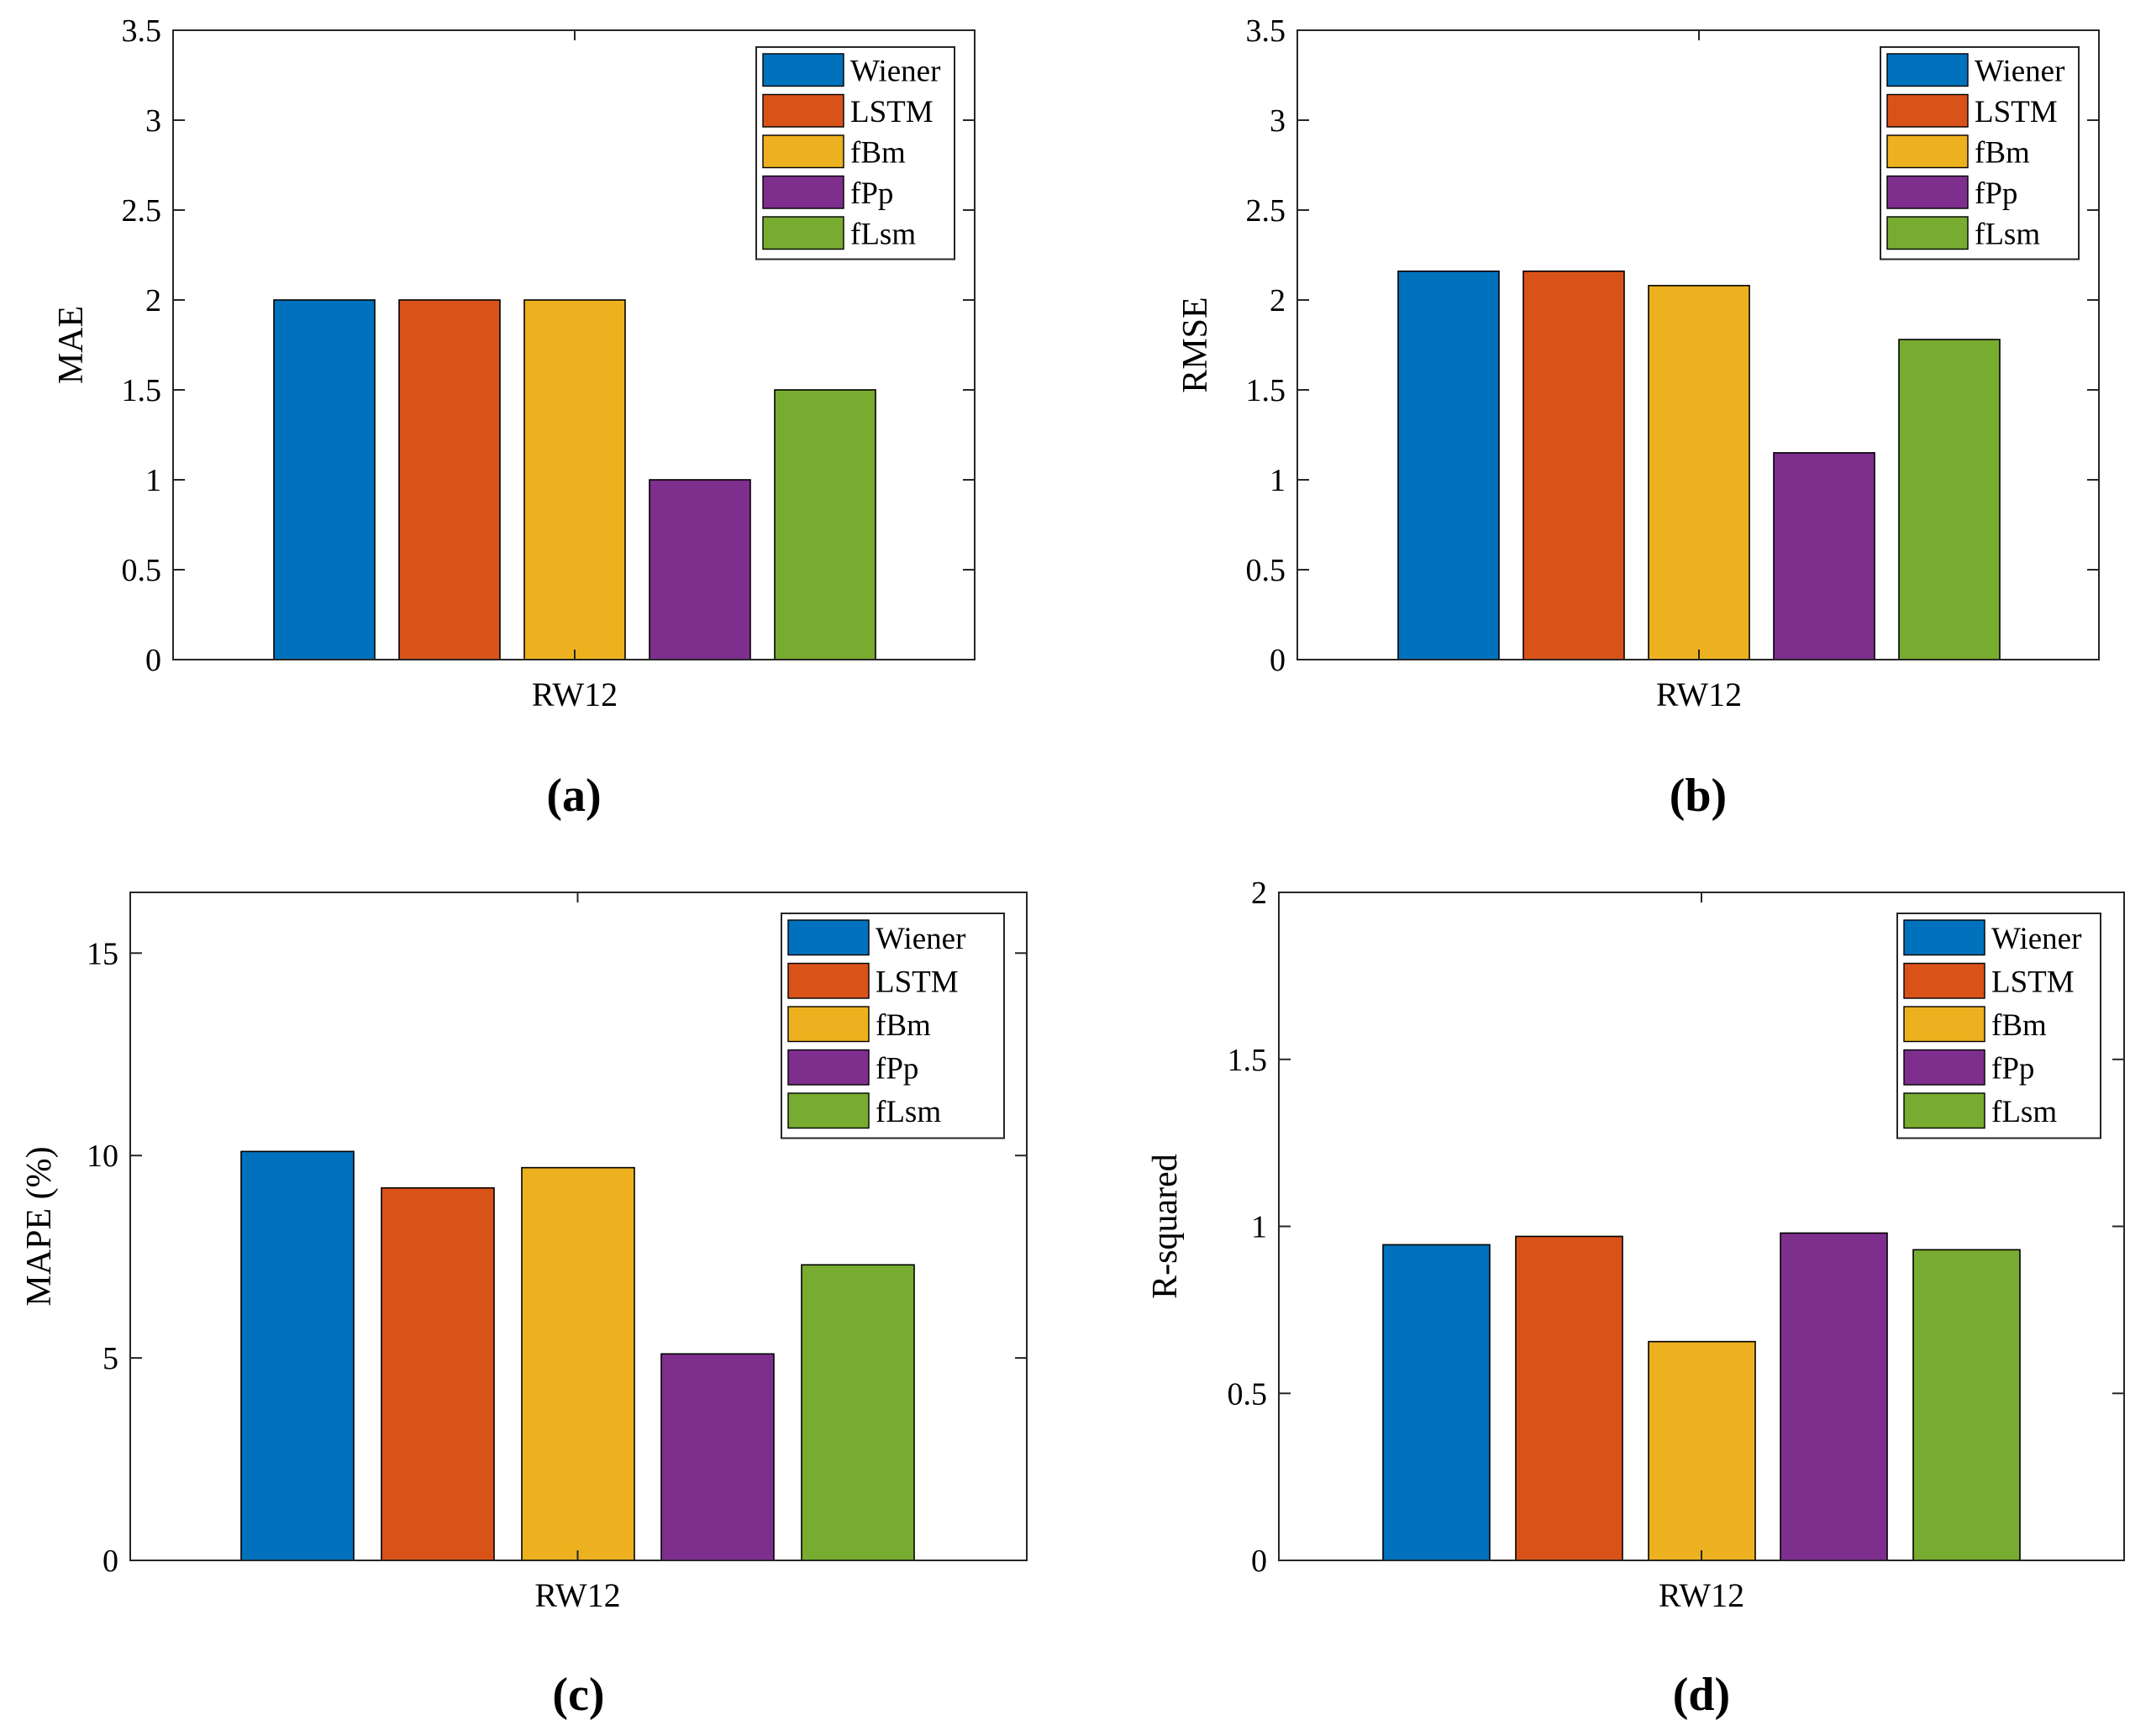 The height and width of the screenshot is (1736, 2130). What do you see at coordinates (1165, 1226) in the screenshot?
I see `y-axis-label: R-squared` at bounding box center [1165, 1226].